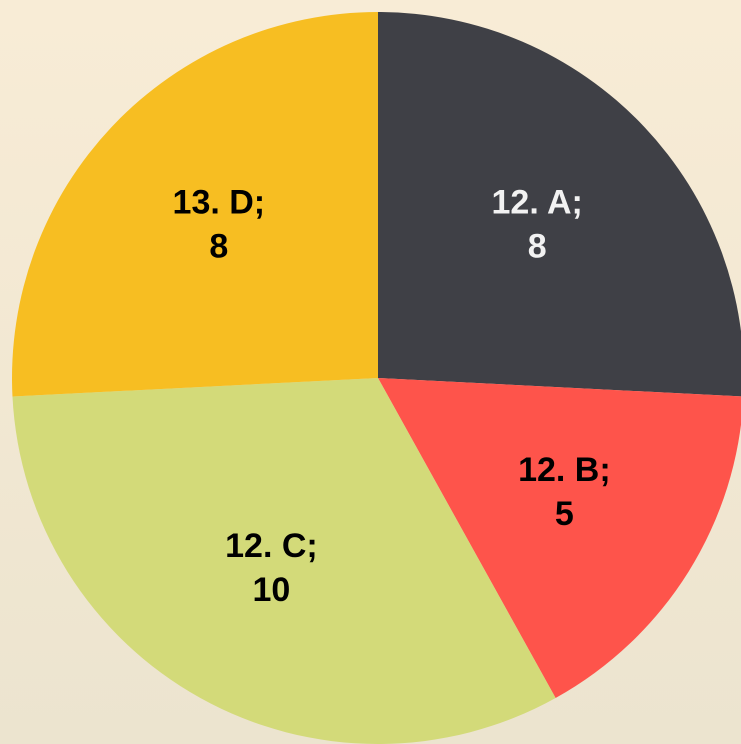  Describe the element at coordinates (564, 470) in the screenshot. I see `slice-label: 12. B;` at that location.